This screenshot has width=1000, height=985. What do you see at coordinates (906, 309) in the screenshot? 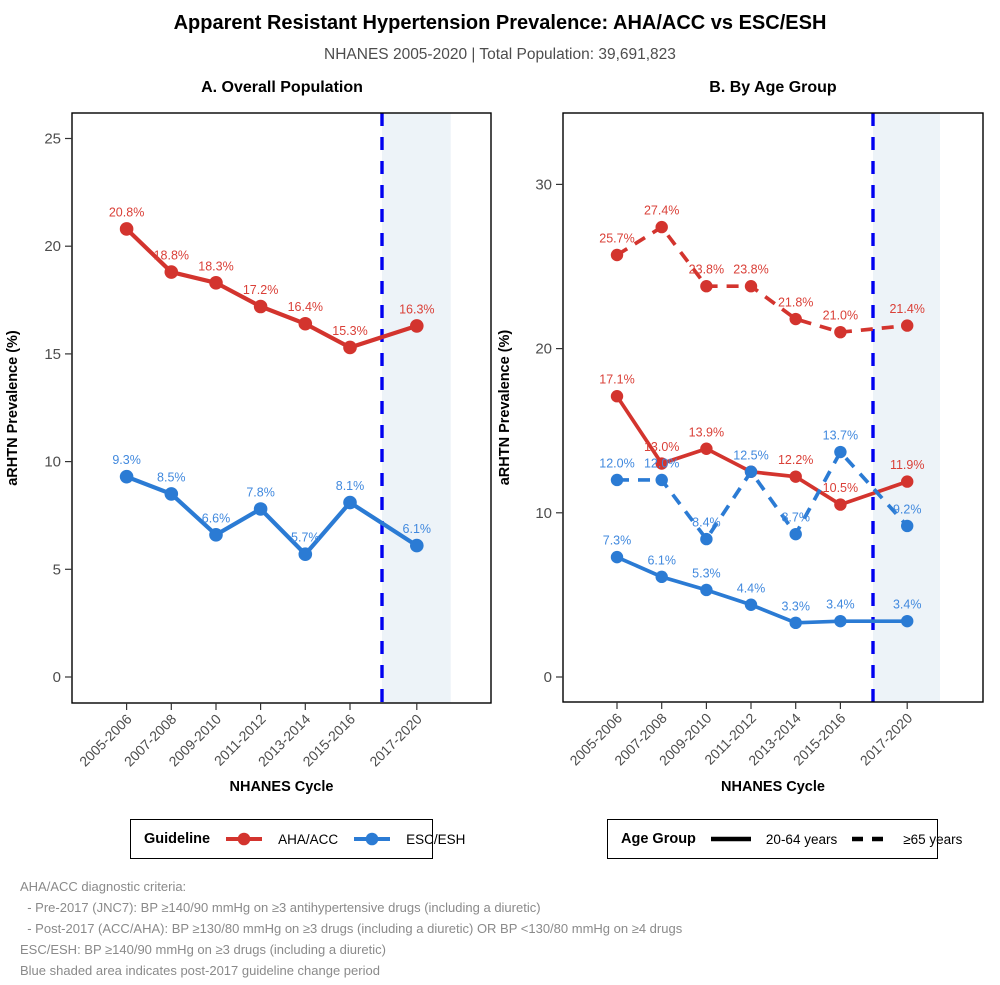
I see `data-point-label: 21.4%` at bounding box center [906, 309].